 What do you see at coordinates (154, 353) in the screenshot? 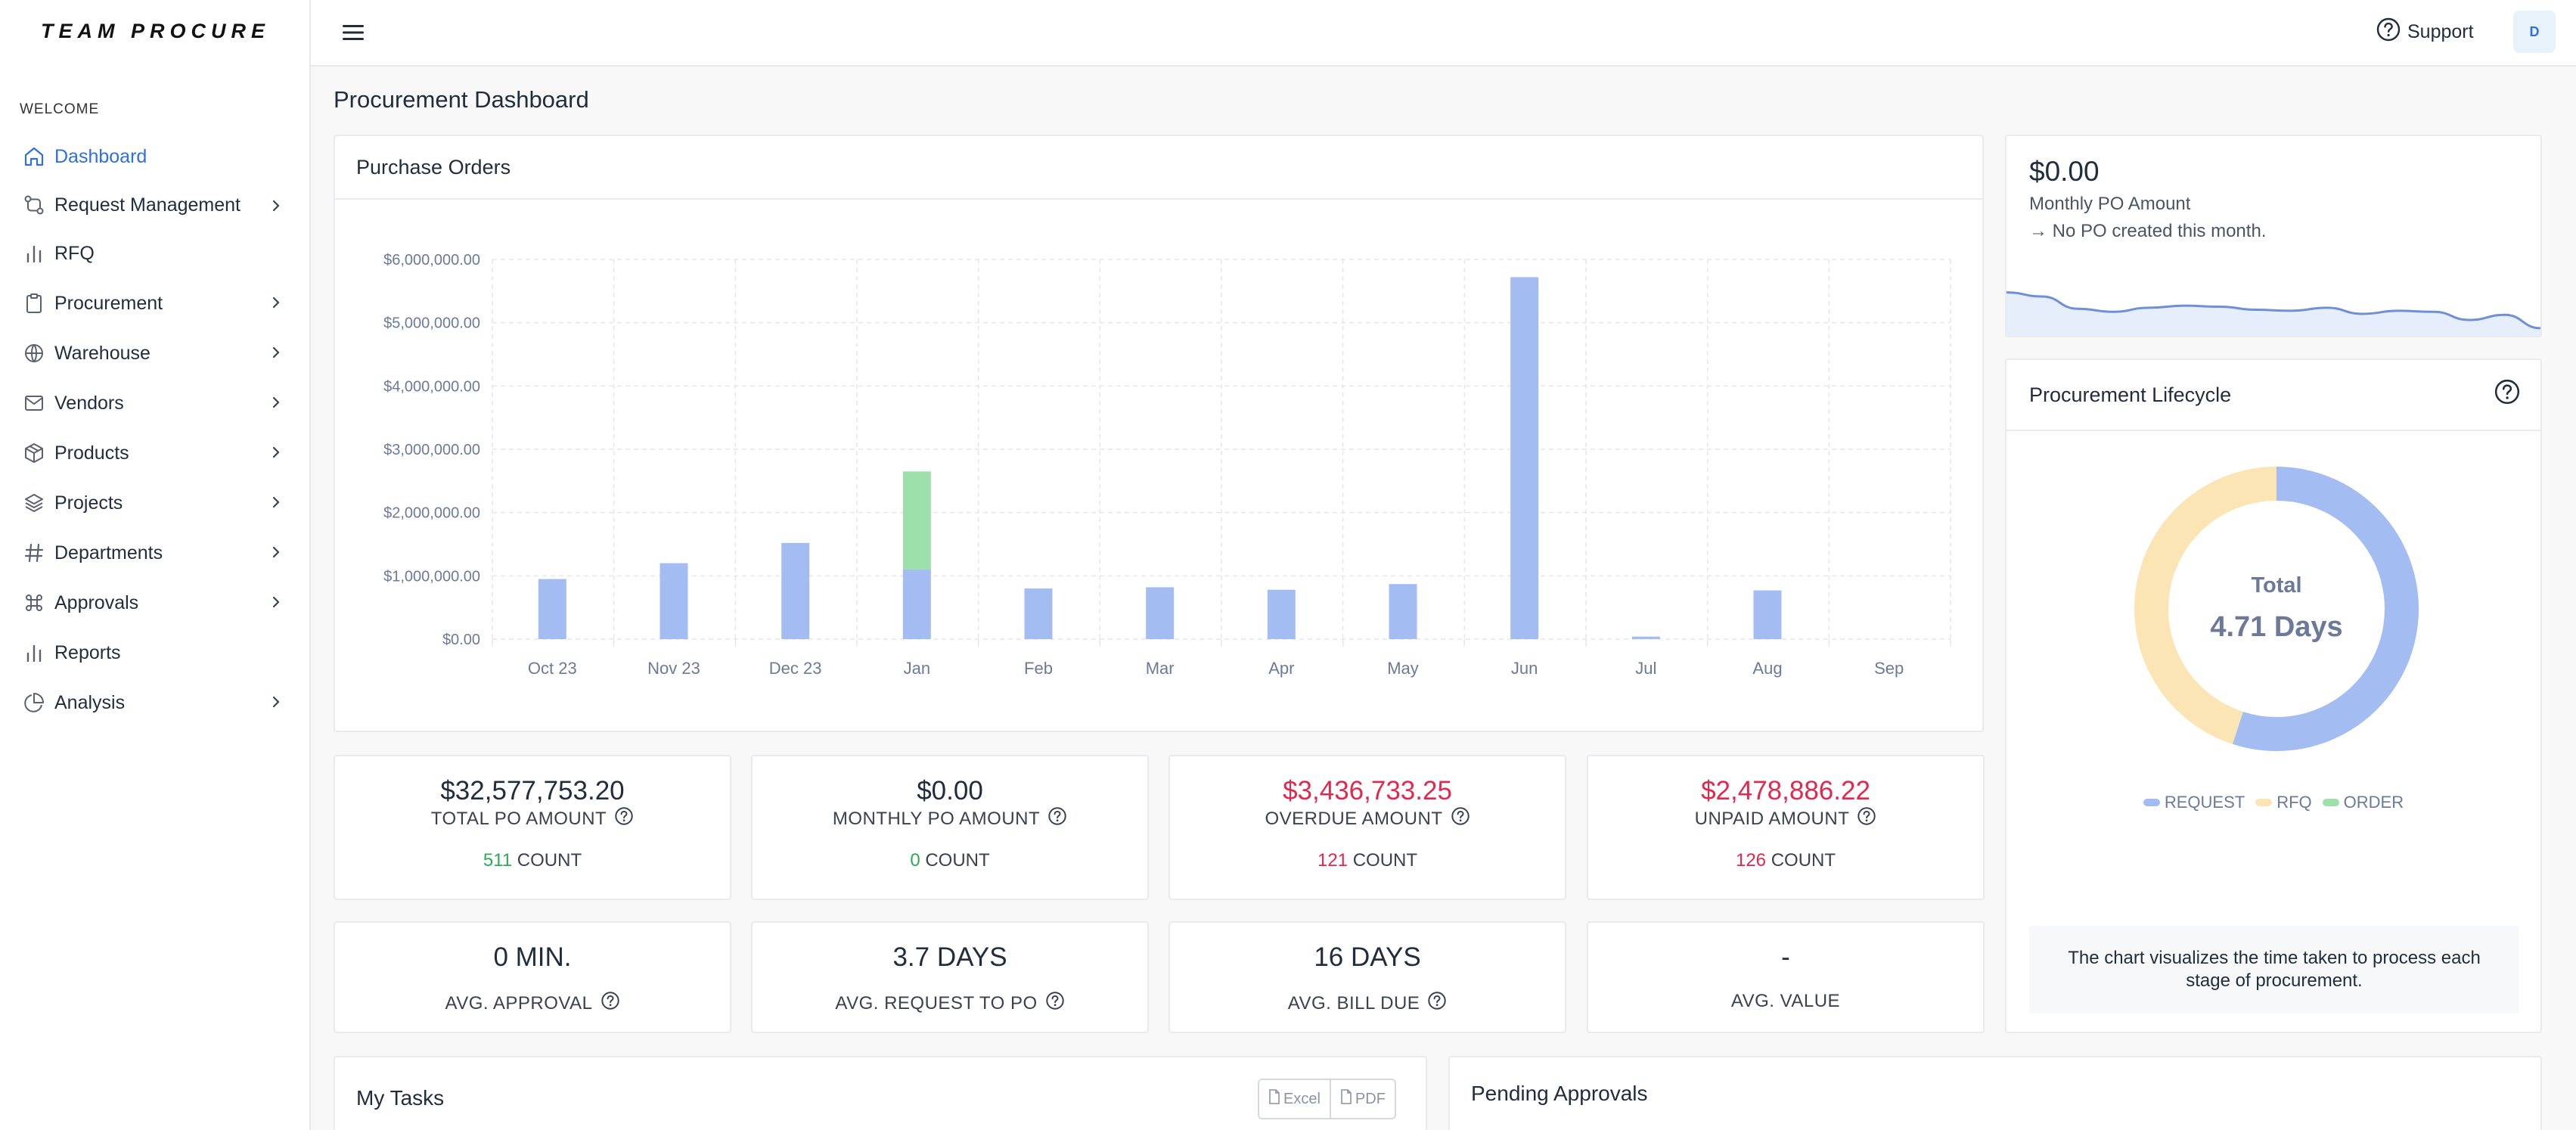
I see `sidebar-item-warehouse: Warehouse` at bounding box center [154, 353].